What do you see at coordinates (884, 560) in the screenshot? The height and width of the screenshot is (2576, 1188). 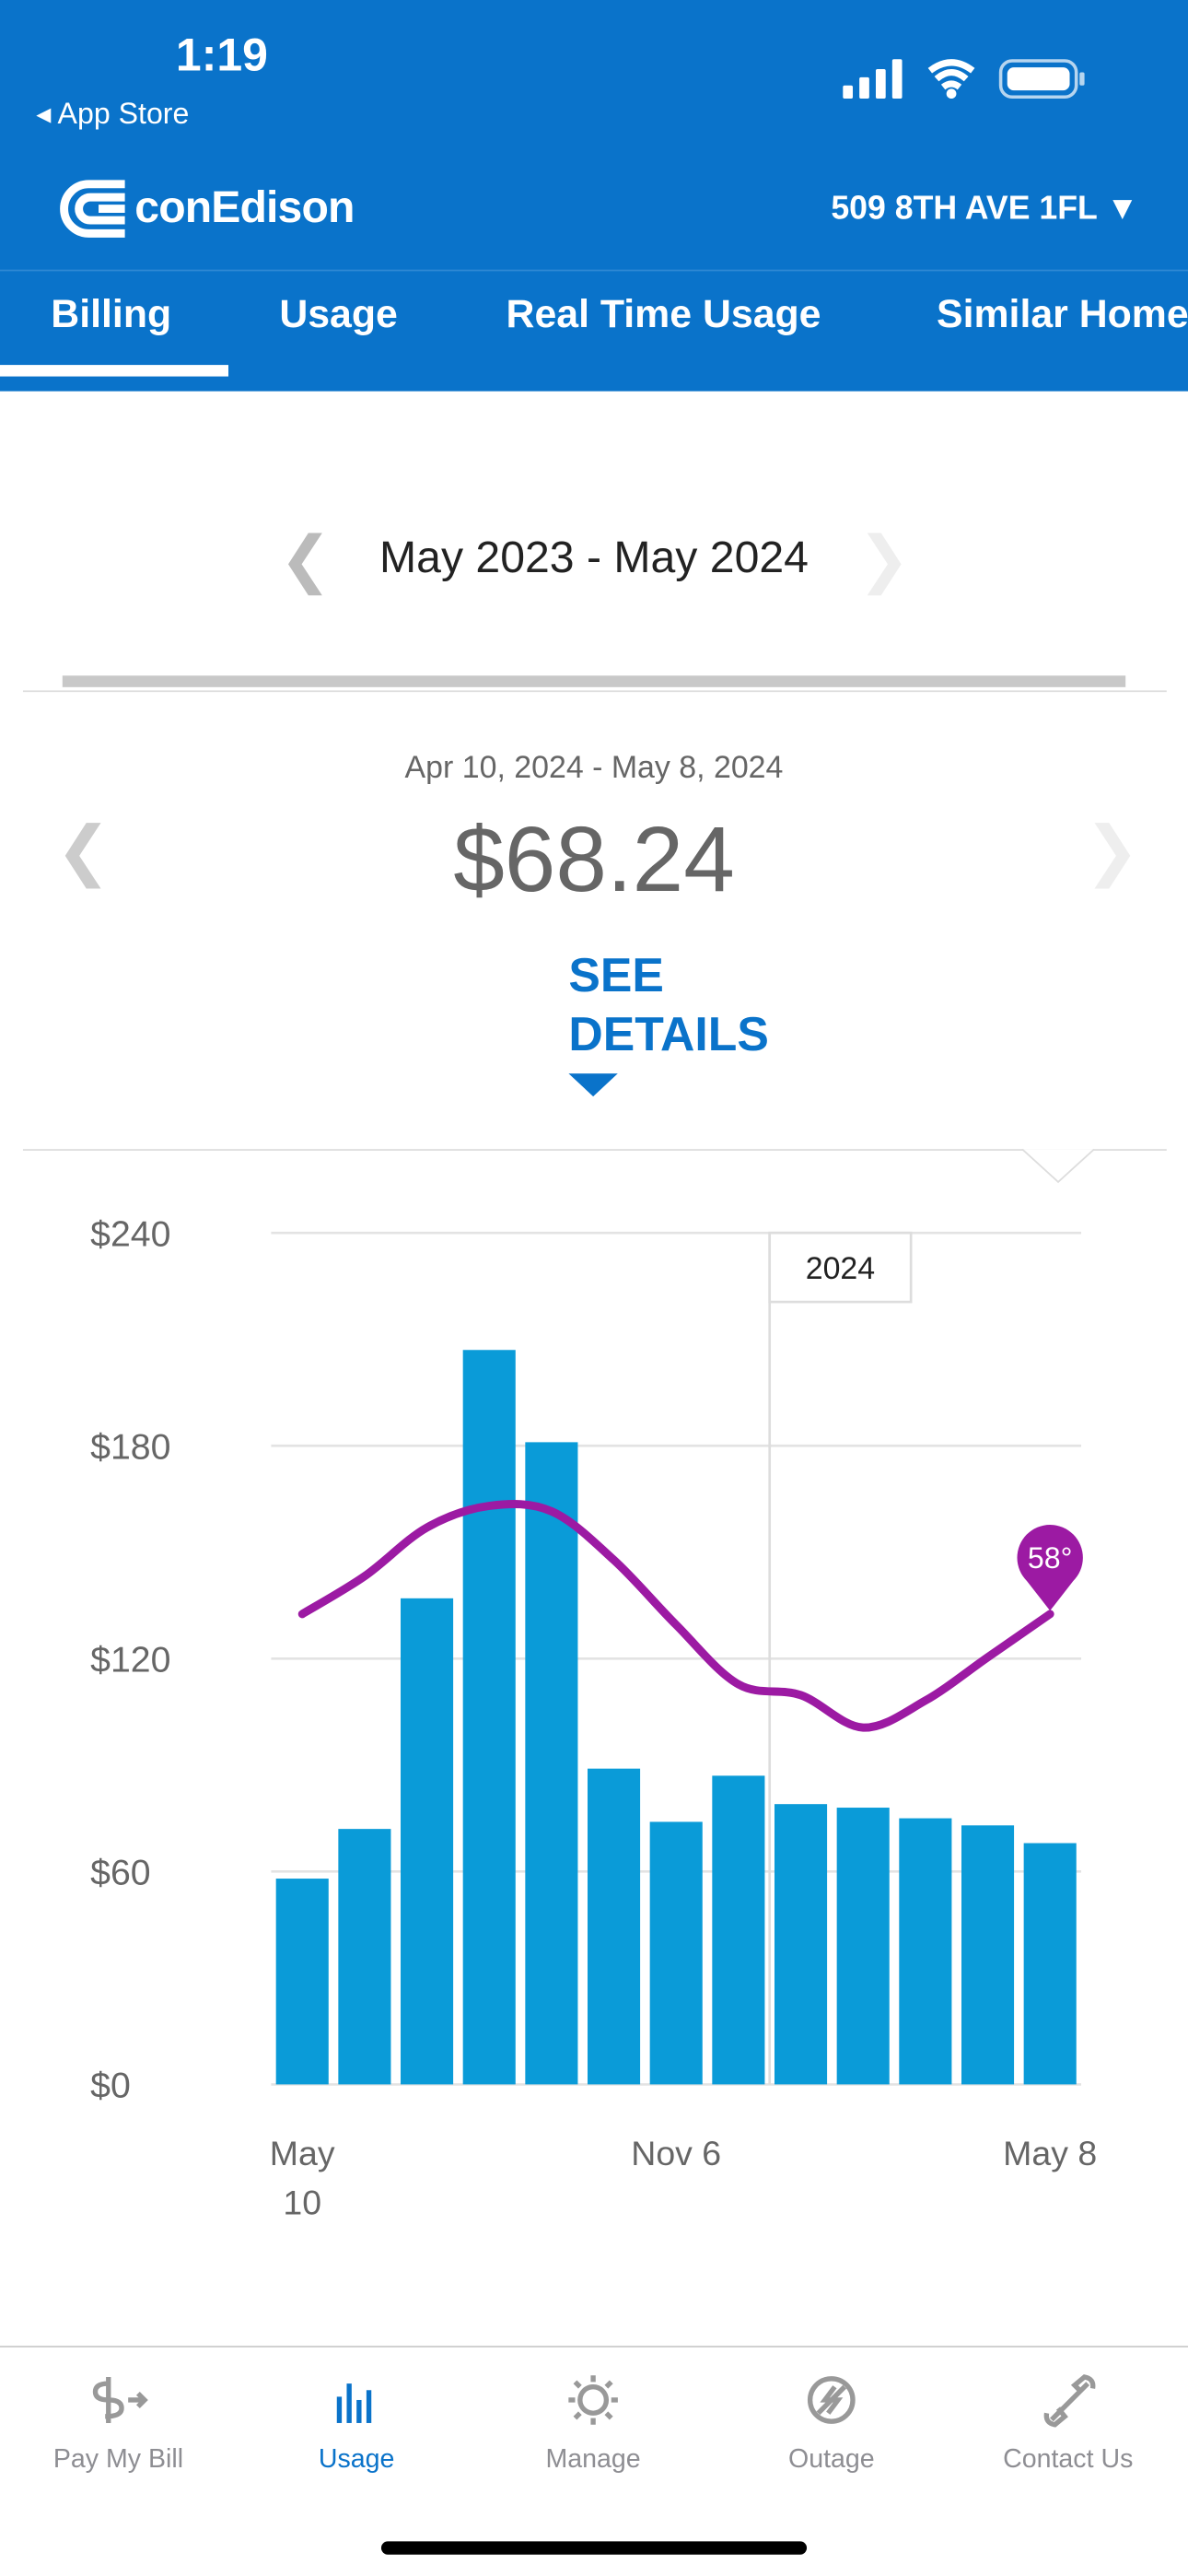 I see `next-period: ❯` at bounding box center [884, 560].